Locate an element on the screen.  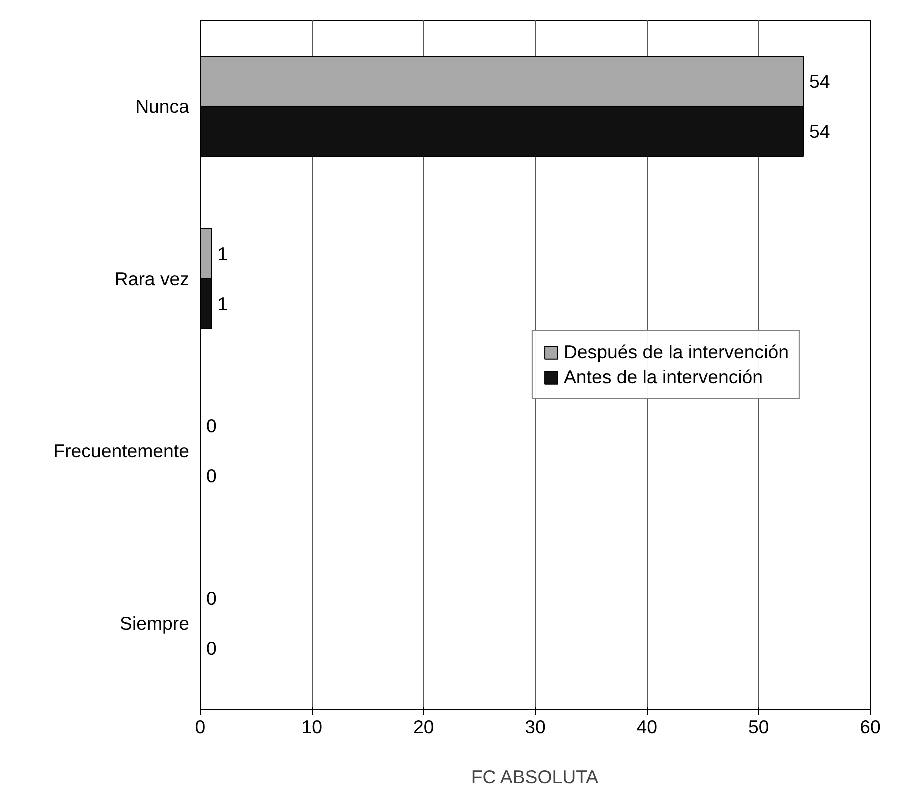
x-tick-label: 50 is located at coordinates (759, 727).